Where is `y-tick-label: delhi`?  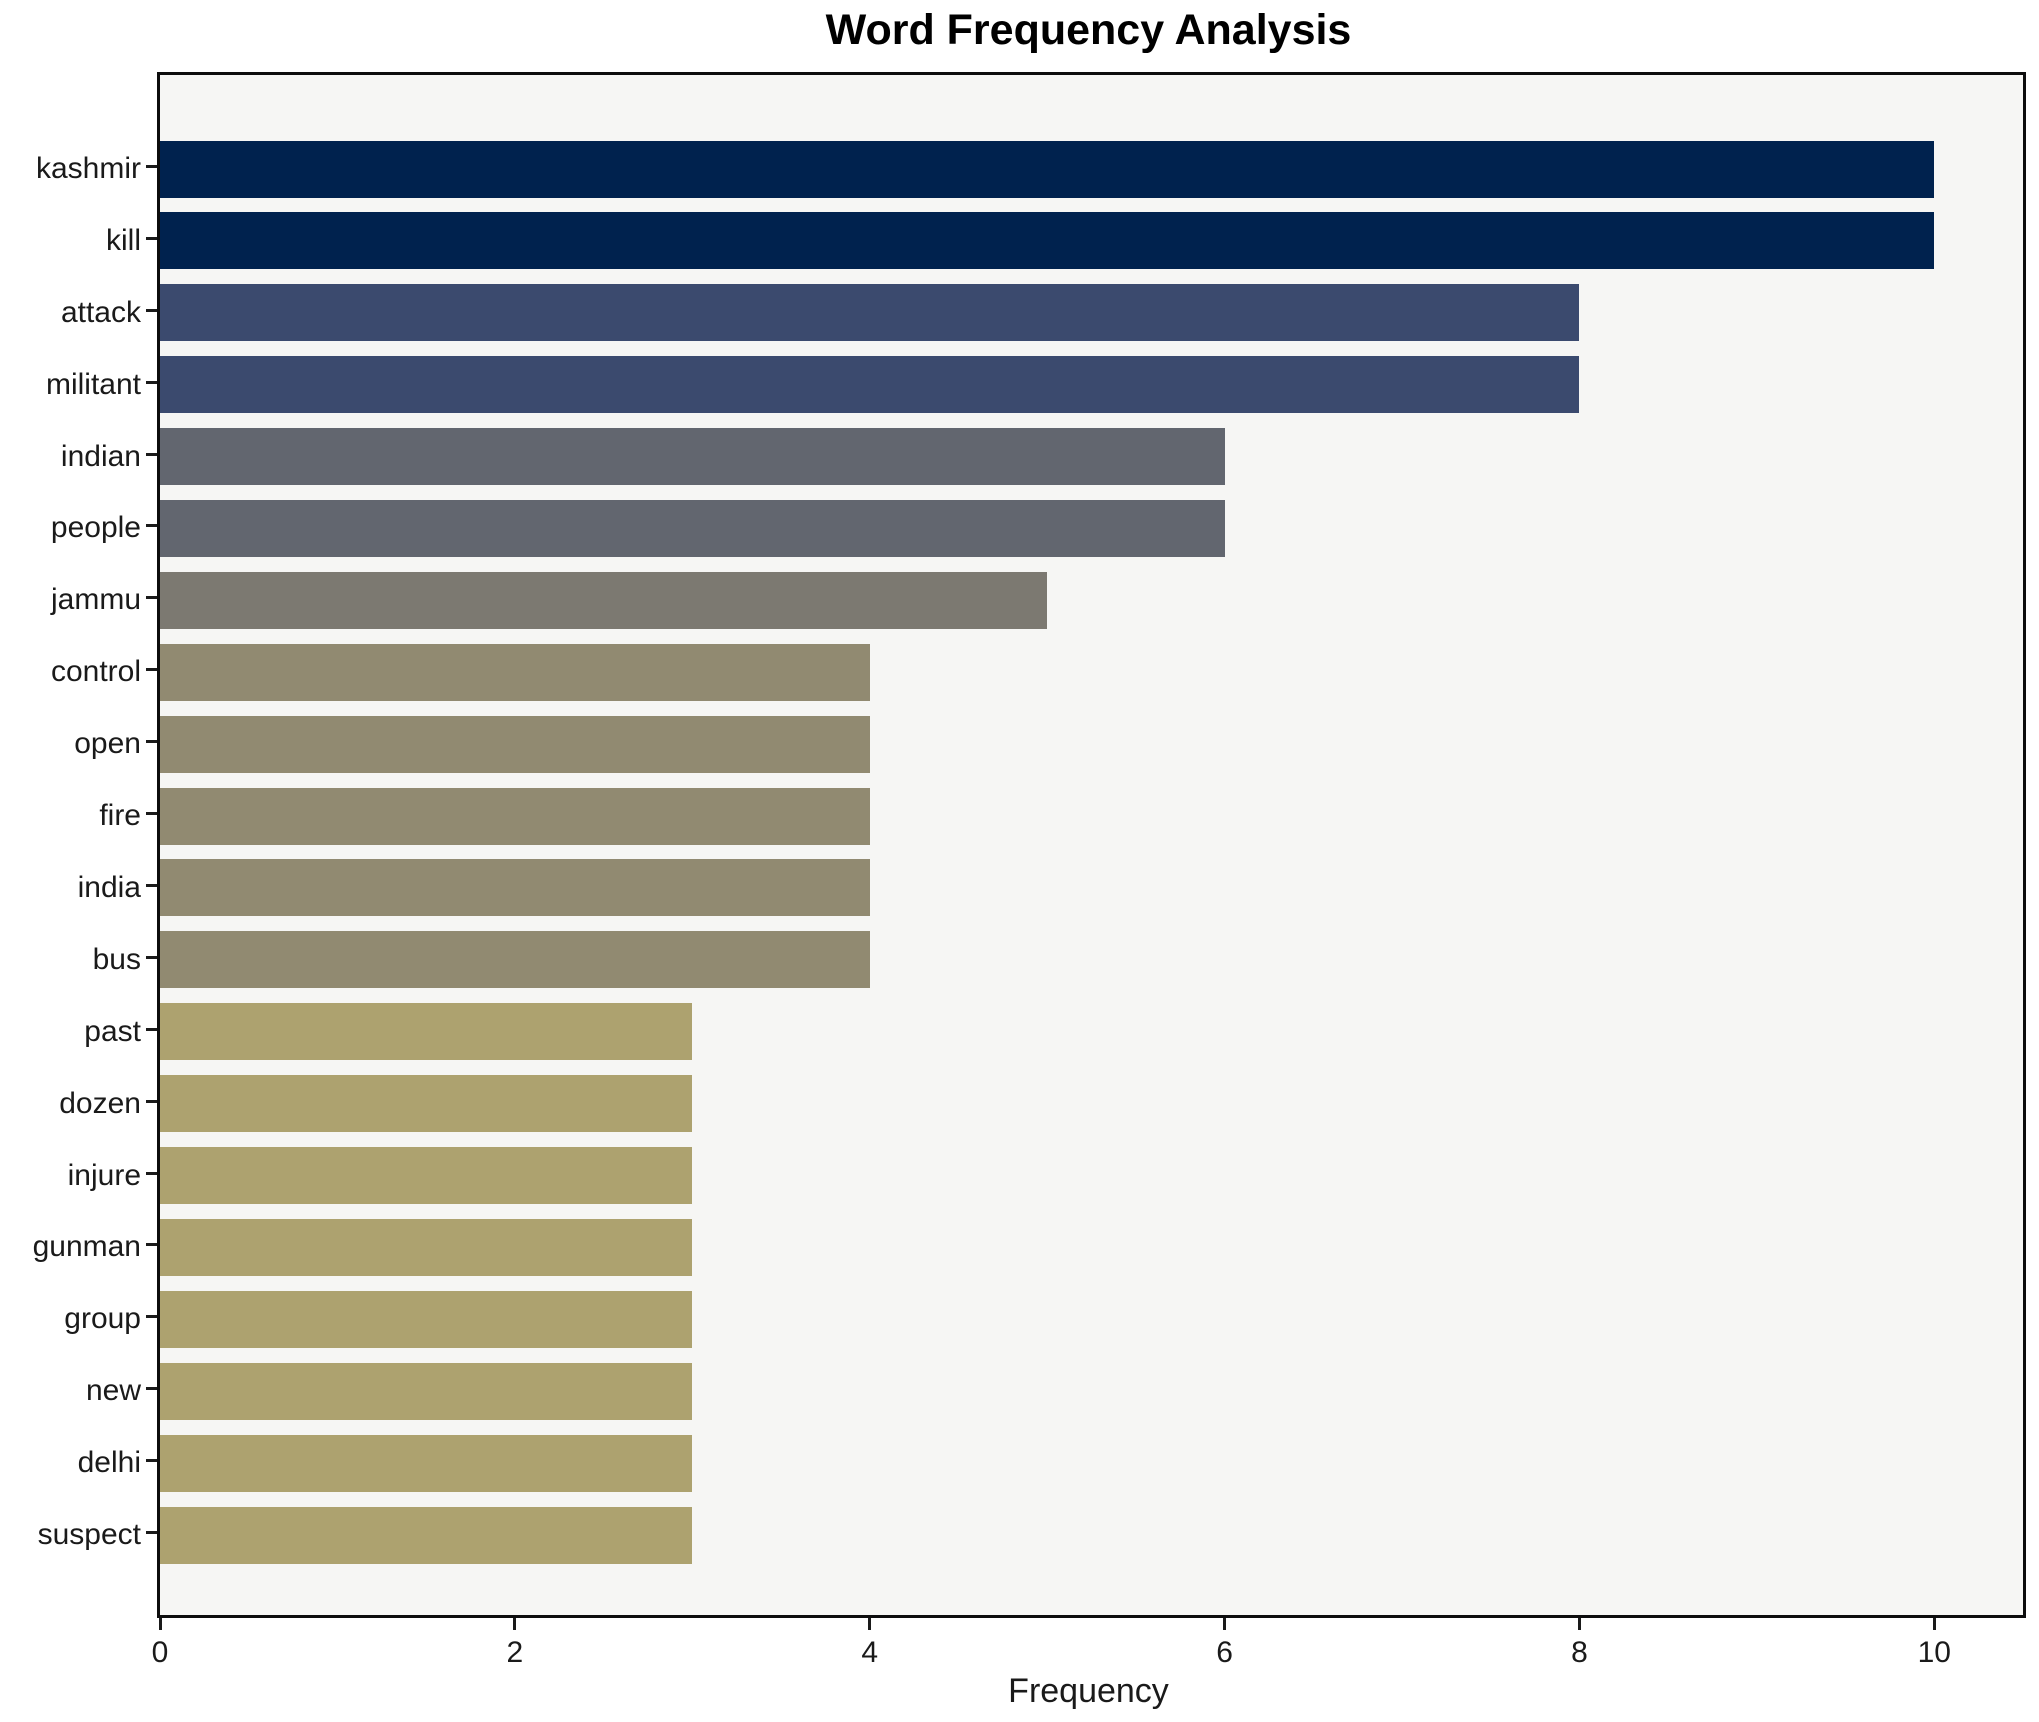 y-tick-label: delhi is located at coordinates (109, 1463).